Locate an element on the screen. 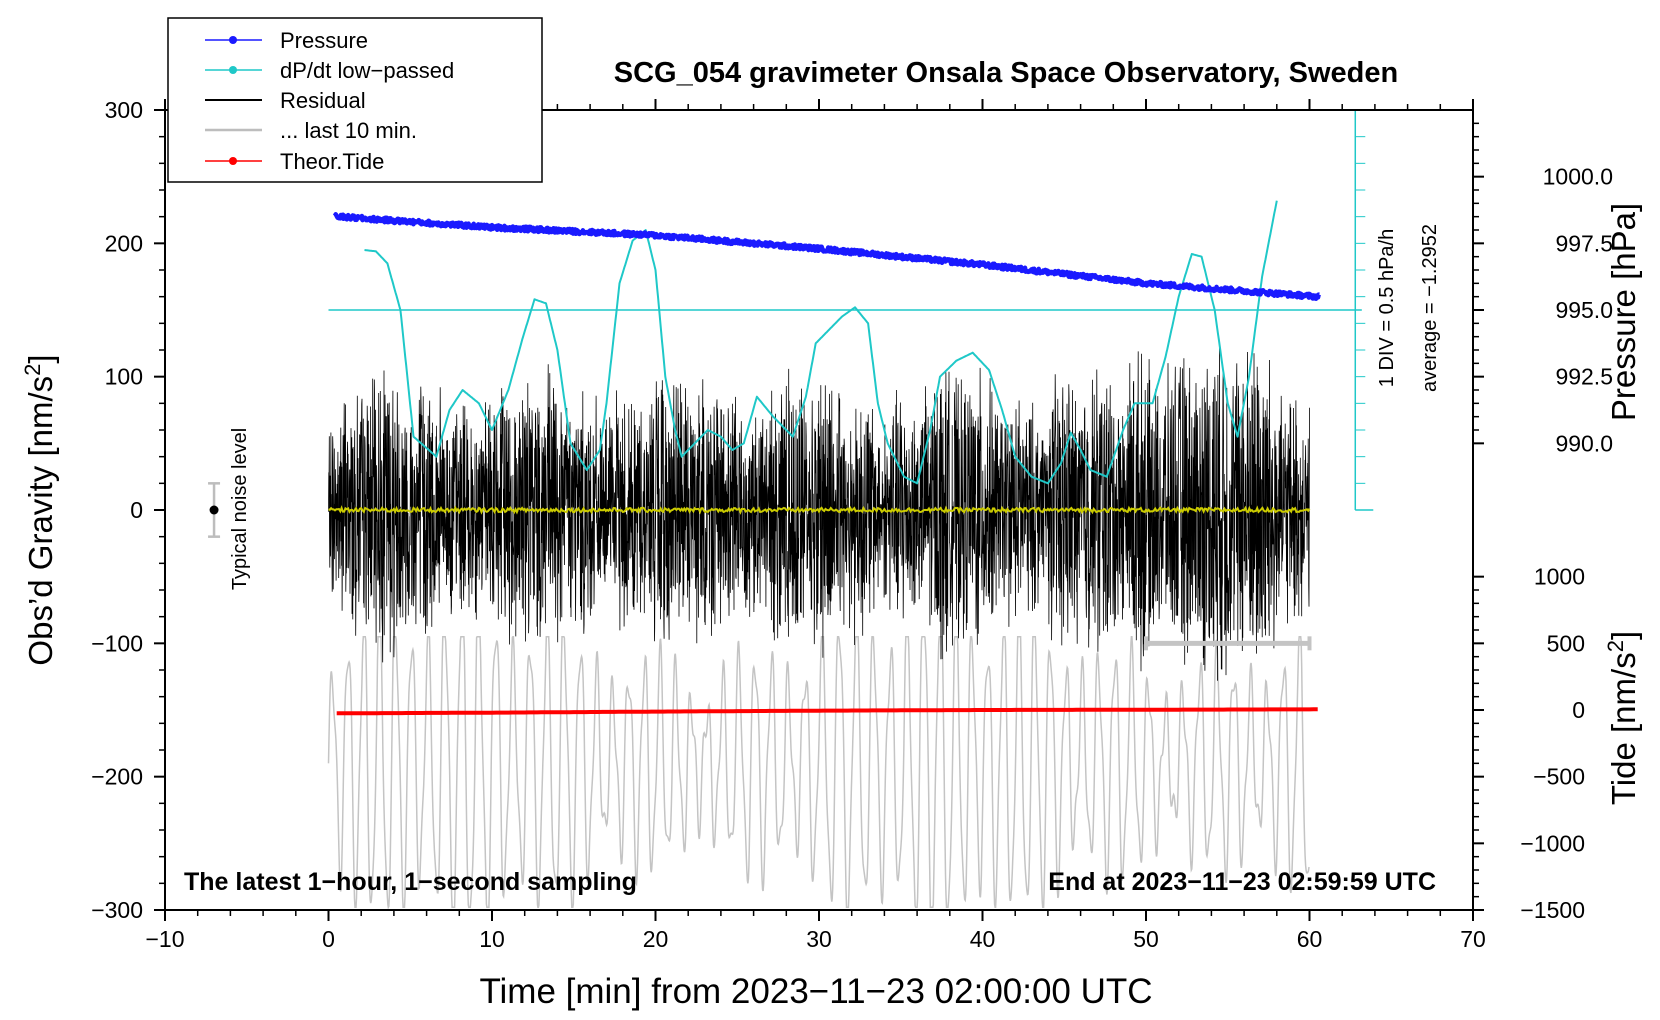 This screenshot has width=1660, height=1020. tide-tick-label: −1500 is located at coordinates (1552, 910).